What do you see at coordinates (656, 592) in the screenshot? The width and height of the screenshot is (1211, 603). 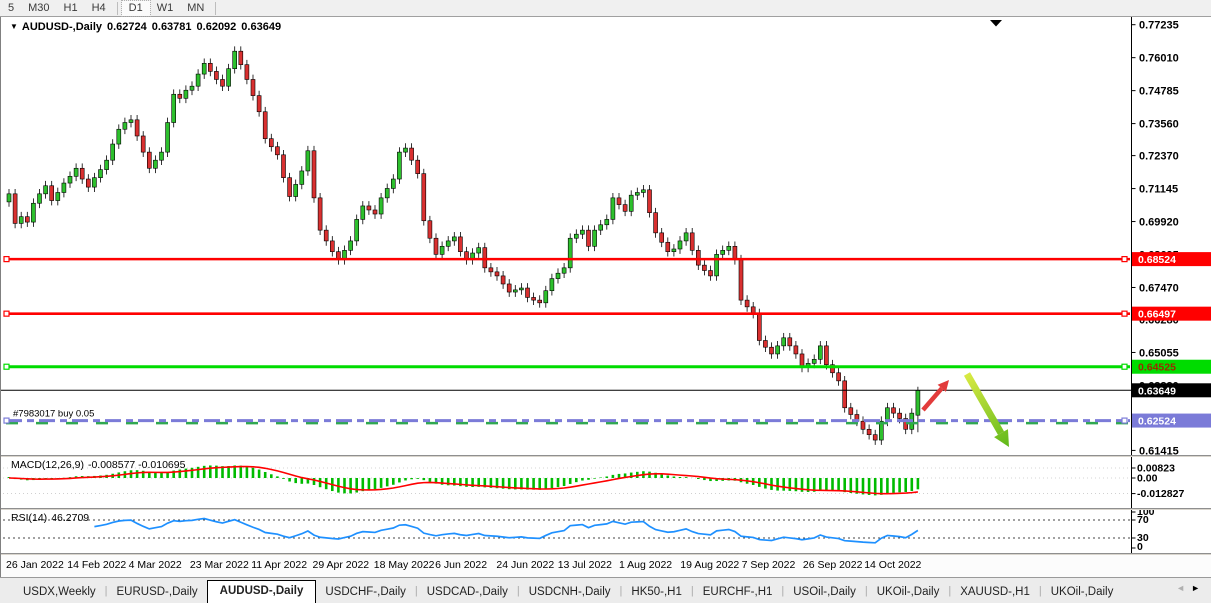 I see `symbol-tab-hk50-h1: HK50-,H1` at bounding box center [656, 592].